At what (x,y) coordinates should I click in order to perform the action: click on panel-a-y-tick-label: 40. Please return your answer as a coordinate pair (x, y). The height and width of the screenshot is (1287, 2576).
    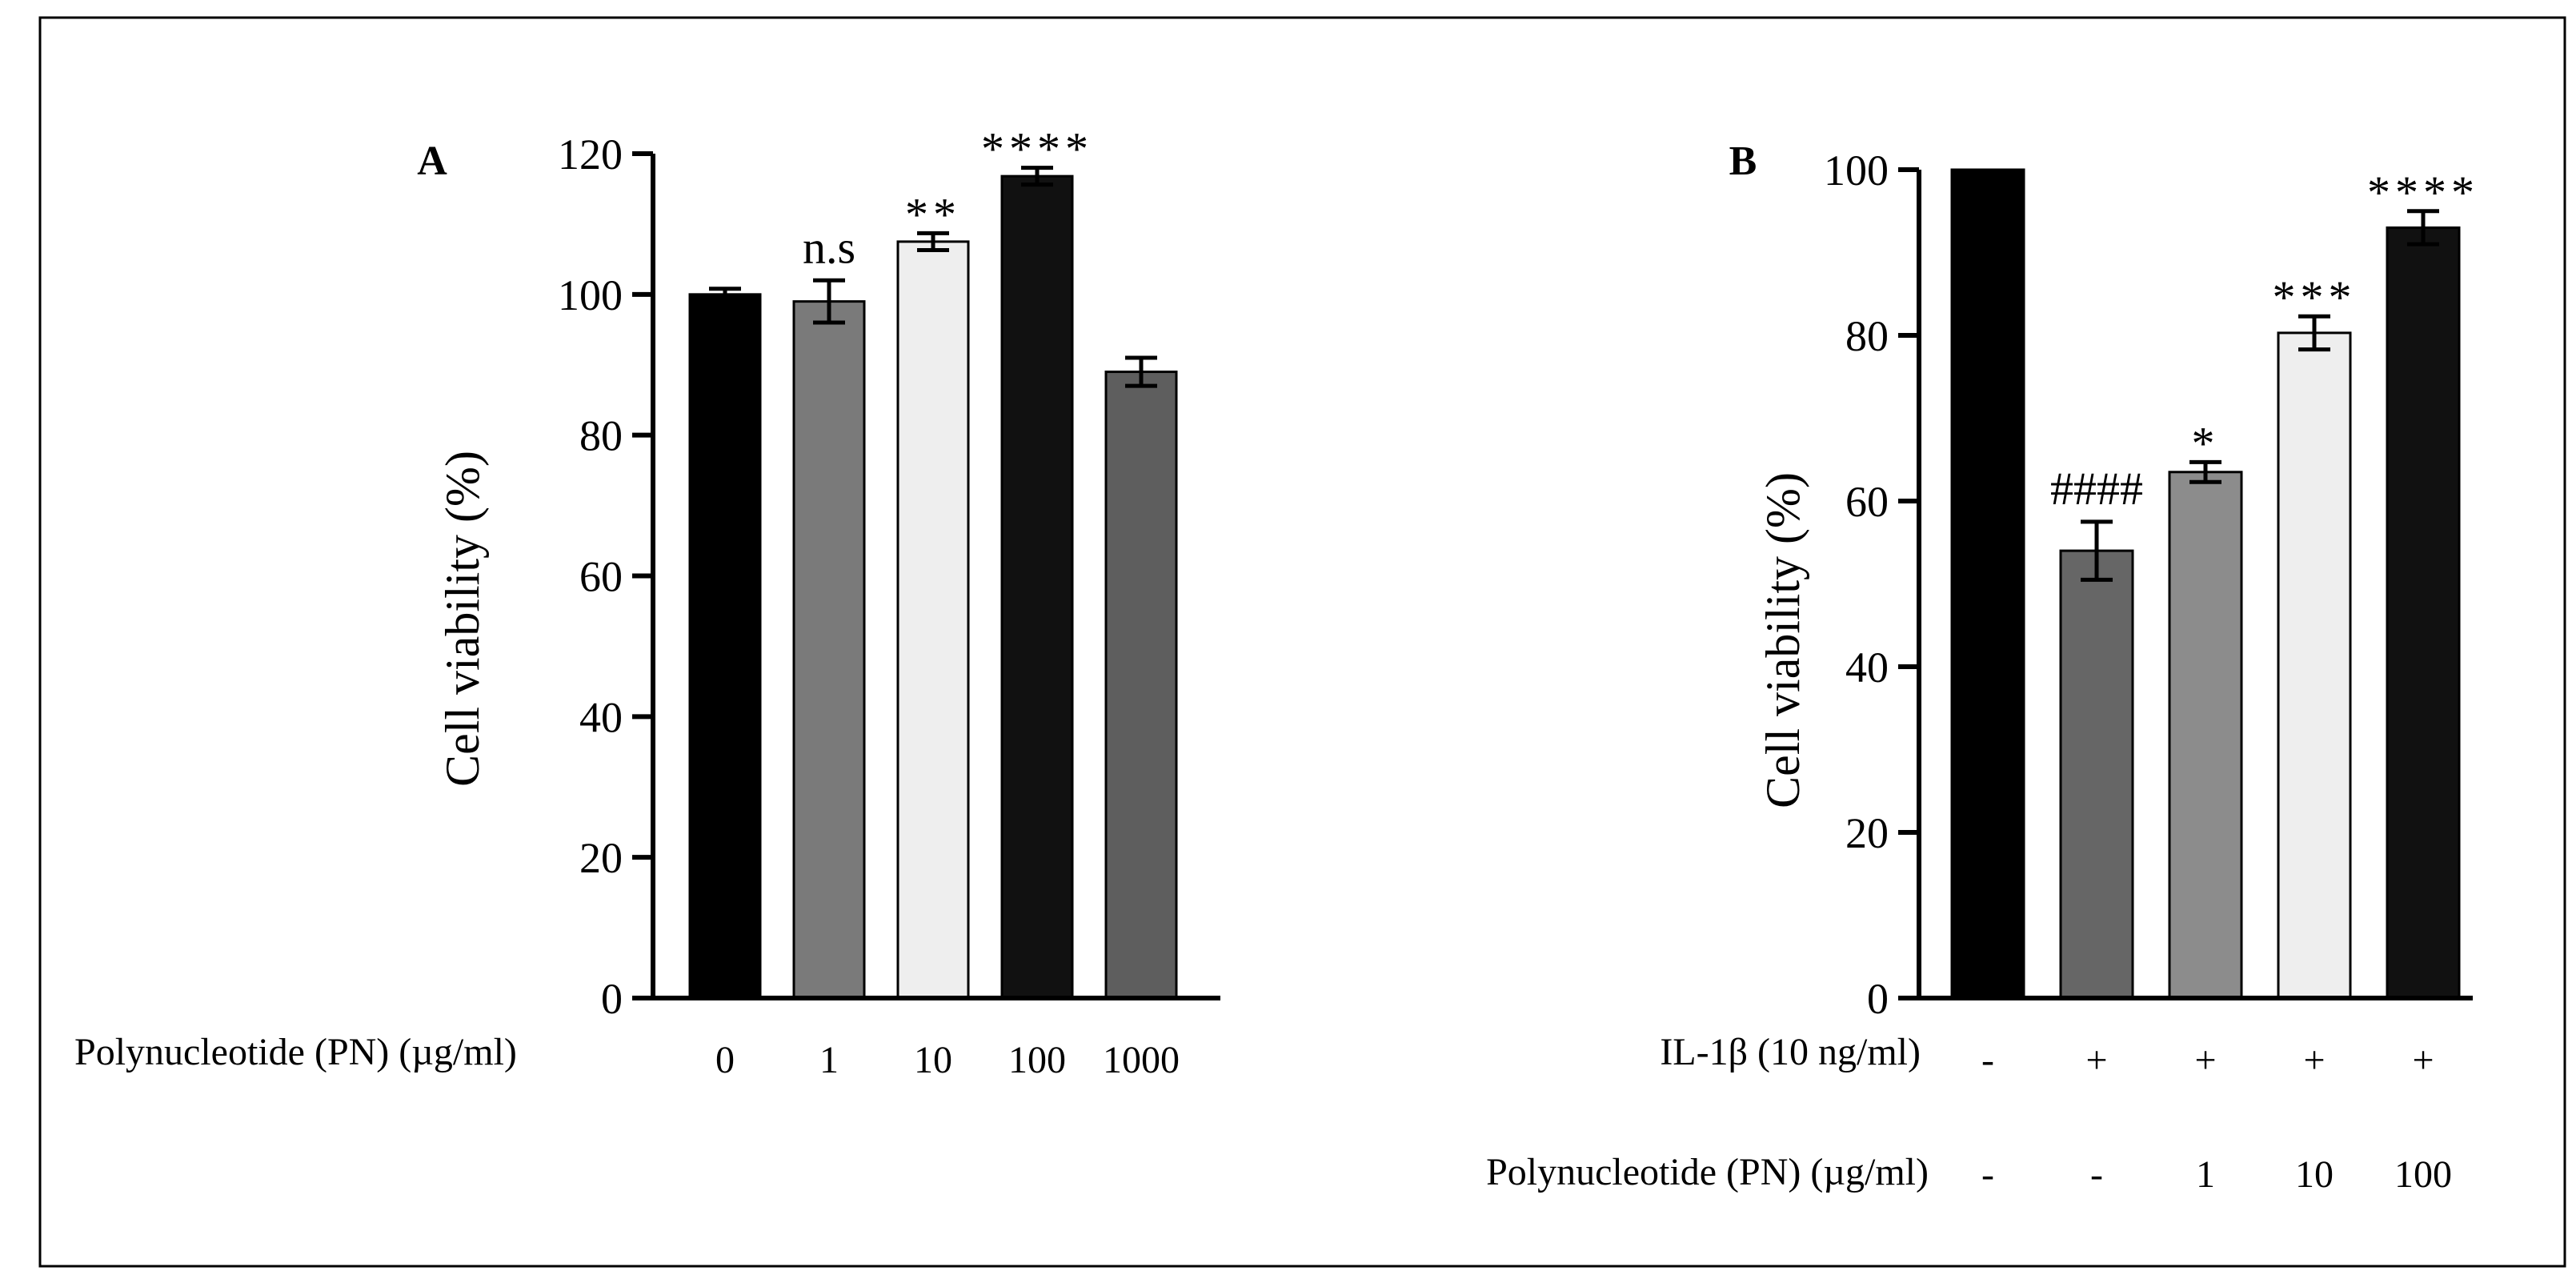
    Looking at the image, I should click on (601, 717).